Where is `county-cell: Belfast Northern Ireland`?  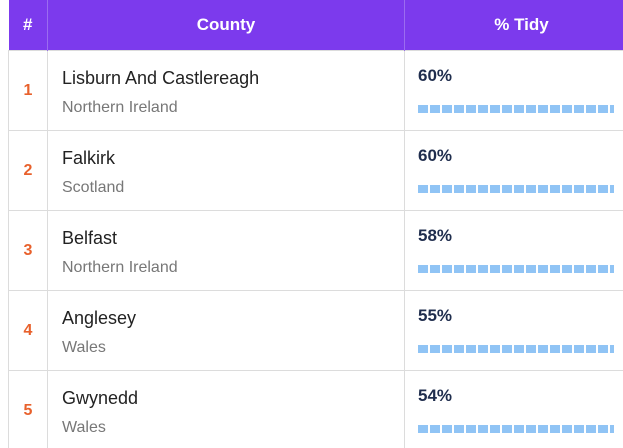 county-cell: Belfast Northern Ireland is located at coordinates (226, 250).